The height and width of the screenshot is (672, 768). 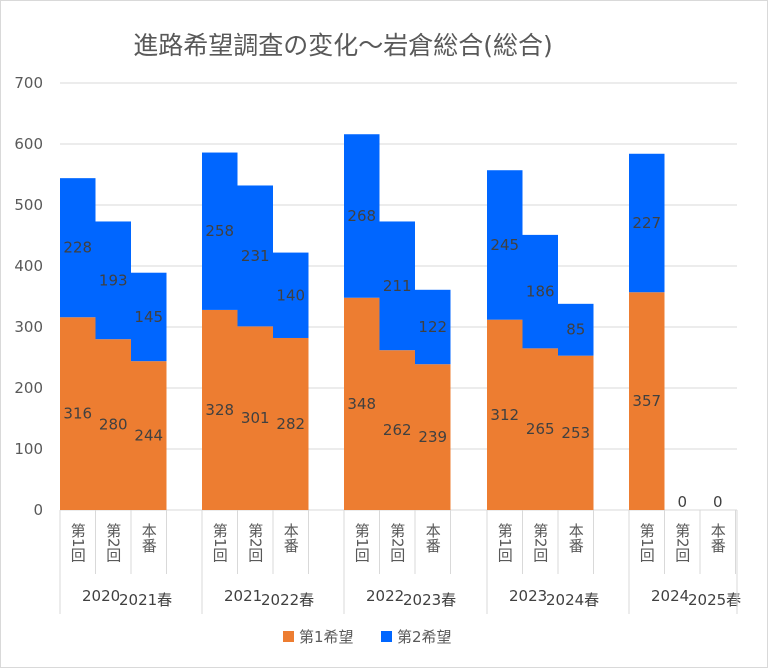 What do you see at coordinates (28, 327) in the screenshot?
I see `y-tick-label: 300` at bounding box center [28, 327].